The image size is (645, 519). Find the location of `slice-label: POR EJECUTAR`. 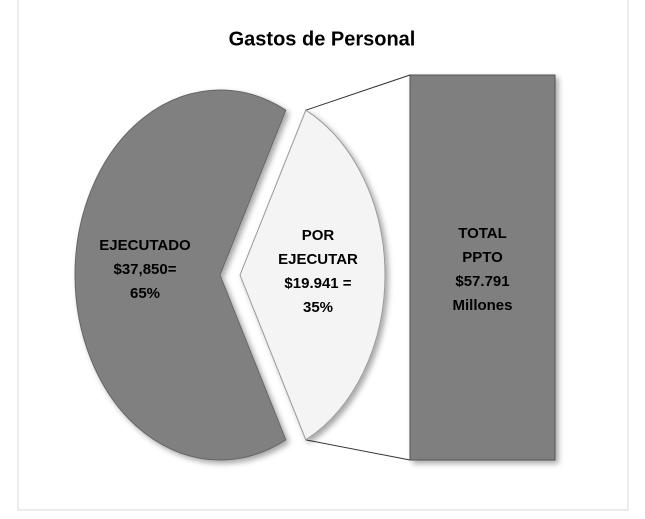

slice-label: POR EJECUTAR is located at coordinates (318, 247).